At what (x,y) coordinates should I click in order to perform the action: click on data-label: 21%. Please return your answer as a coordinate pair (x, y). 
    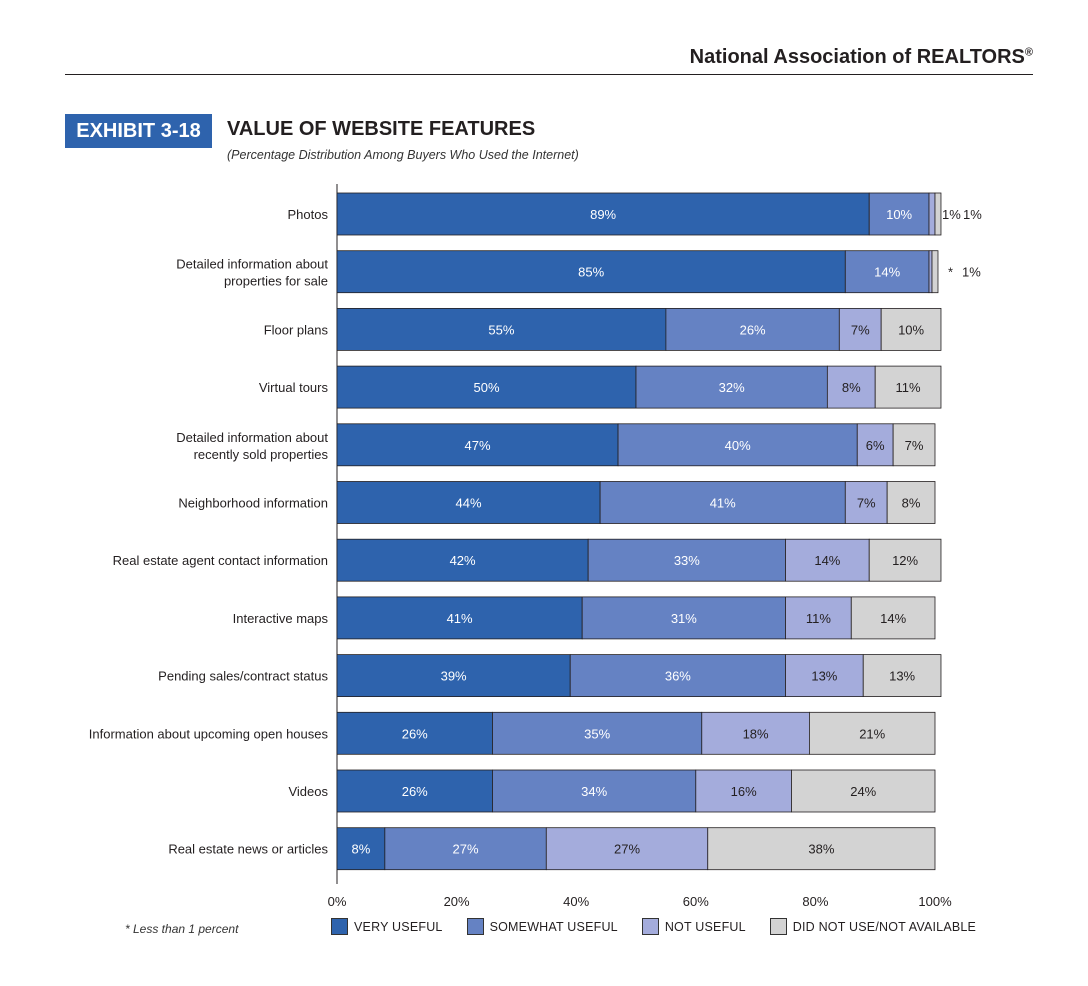
    Looking at the image, I should click on (872, 733).